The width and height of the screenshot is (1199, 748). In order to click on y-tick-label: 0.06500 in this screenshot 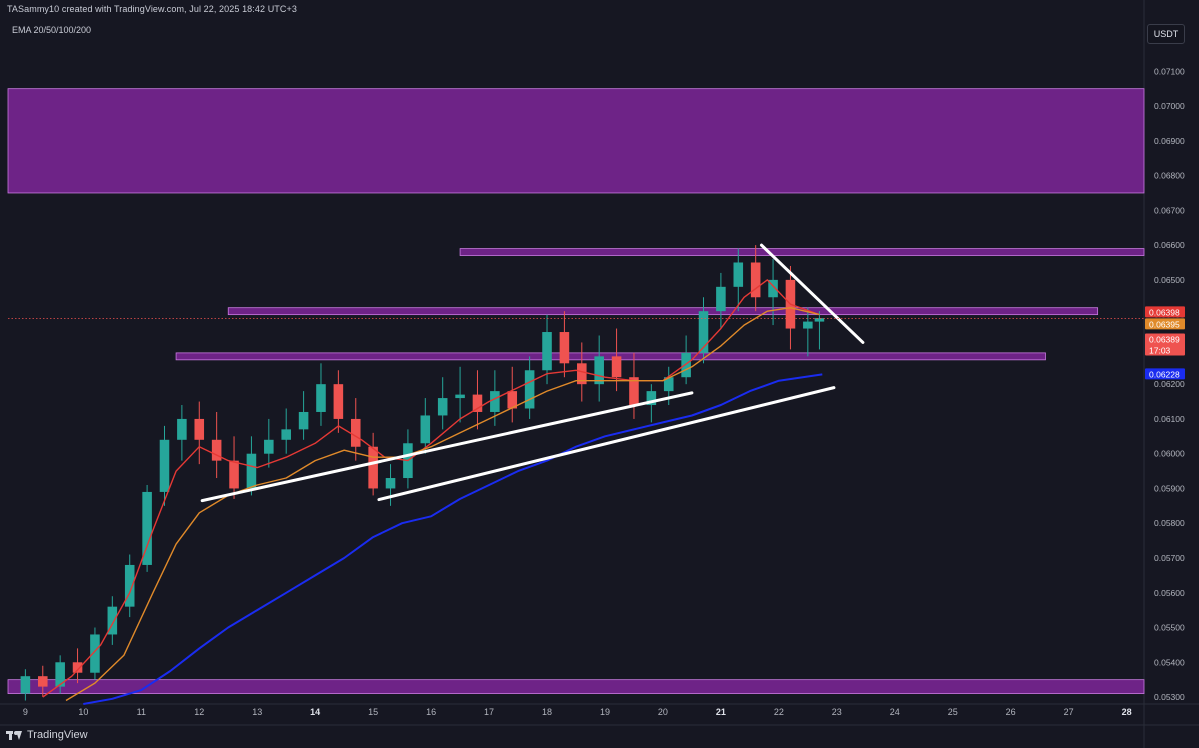, I will do `click(1169, 280)`.